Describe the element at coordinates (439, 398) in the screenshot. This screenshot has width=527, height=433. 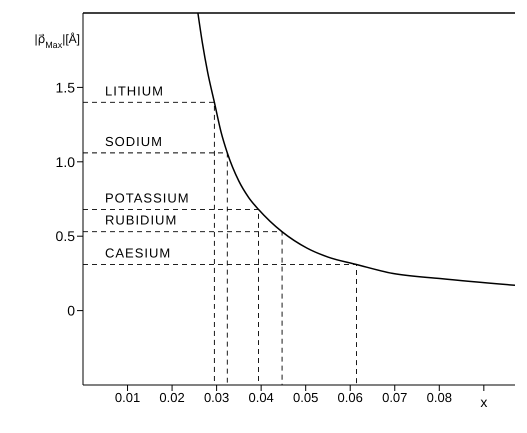
I see `x-tick-label: 0.08` at that location.